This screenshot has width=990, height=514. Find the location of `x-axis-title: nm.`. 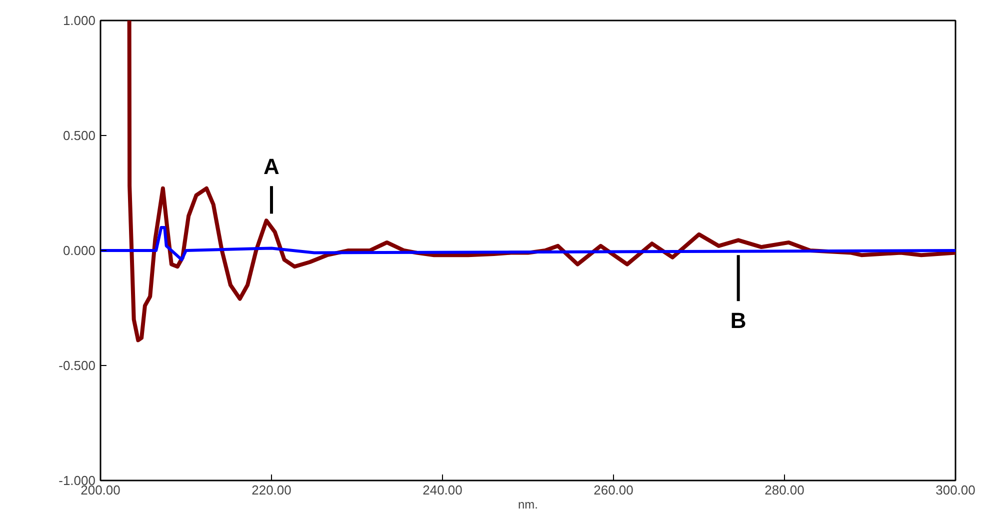

x-axis-title: nm. is located at coordinates (528, 505).